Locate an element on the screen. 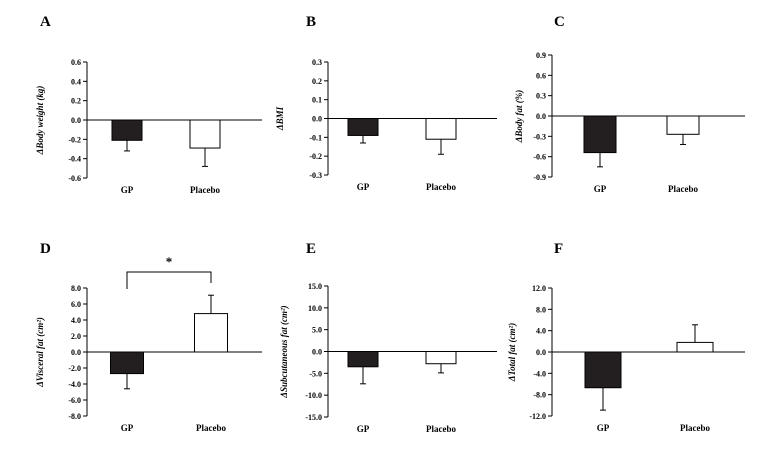  y-tick-label: 0.1 is located at coordinates (317, 100).